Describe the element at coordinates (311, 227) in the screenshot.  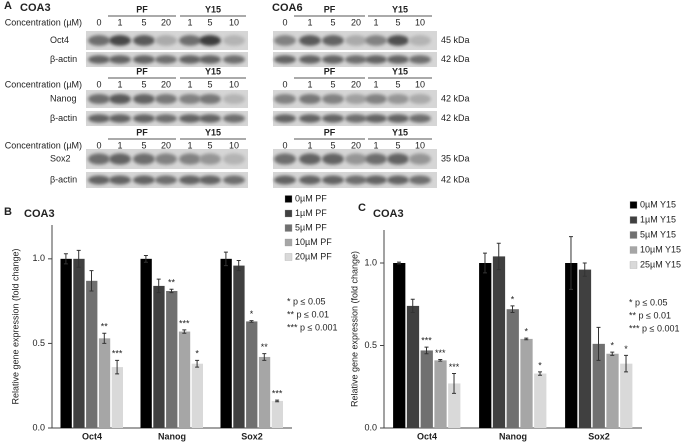
I see `legend-label: 5µM PF` at that location.